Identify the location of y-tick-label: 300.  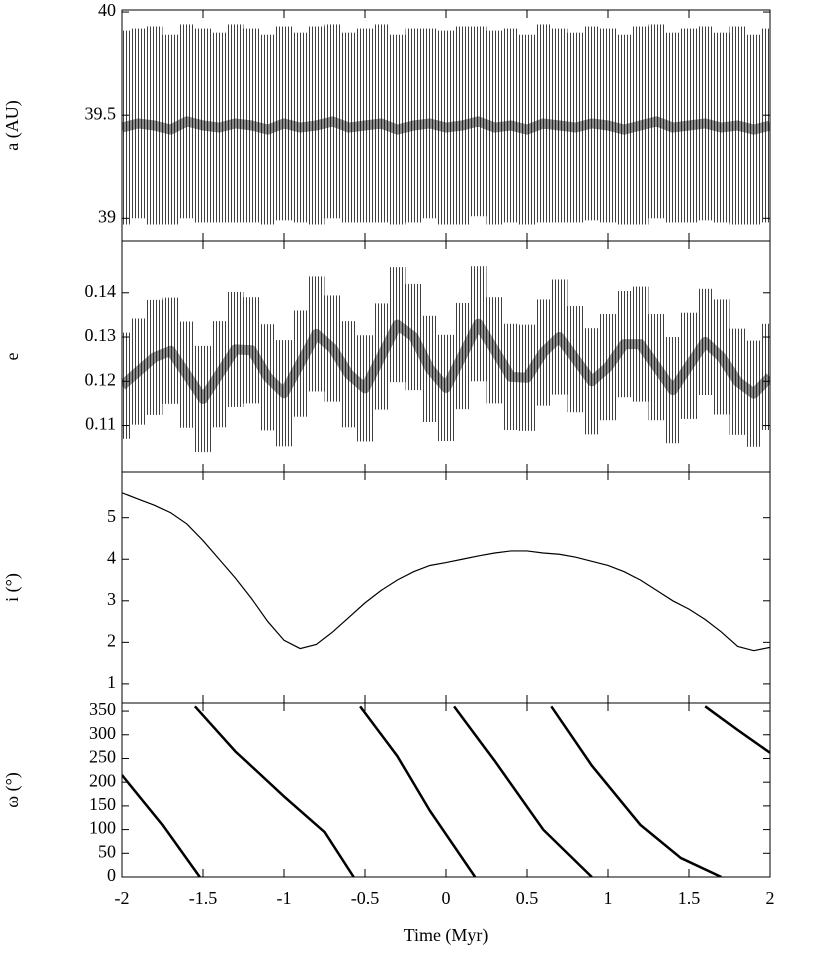
(102, 733).